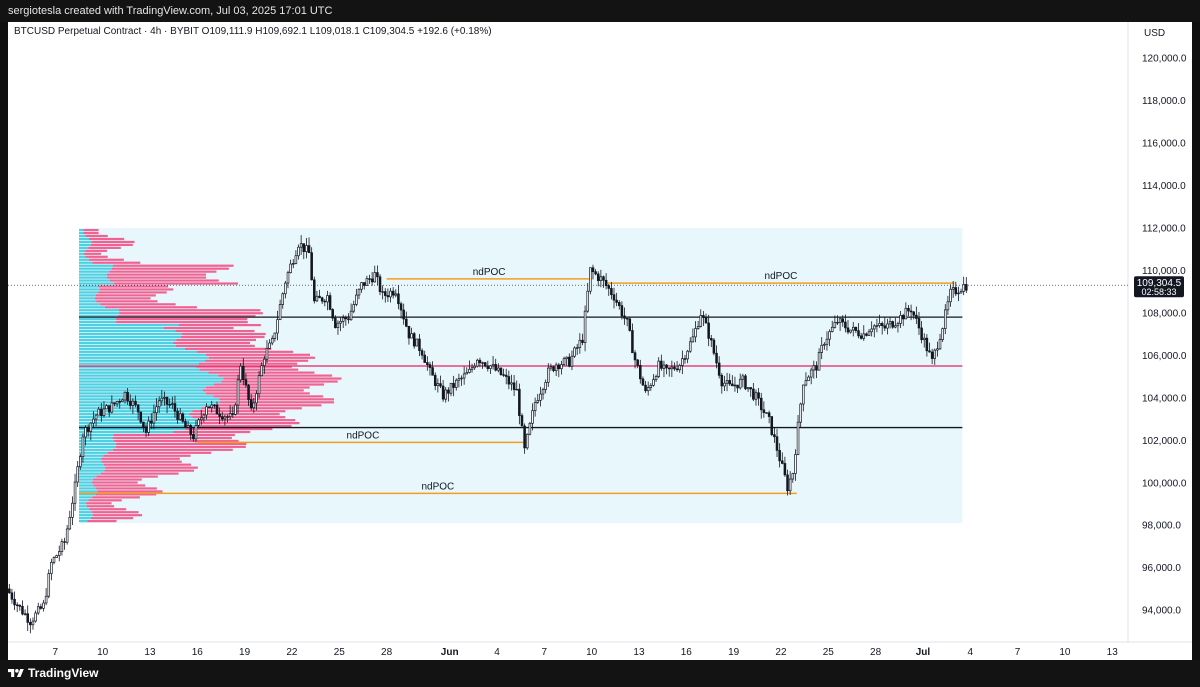 The image size is (1200, 687). What do you see at coordinates (1161, 611) in the screenshot?
I see `price-tick-label: 94,000.0` at bounding box center [1161, 611].